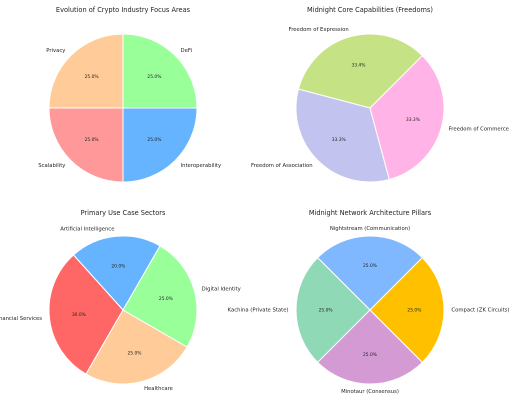 This screenshot has height=410, width=512. I want to click on slice-category-label: Kachina (Private State), so click(258, 311).